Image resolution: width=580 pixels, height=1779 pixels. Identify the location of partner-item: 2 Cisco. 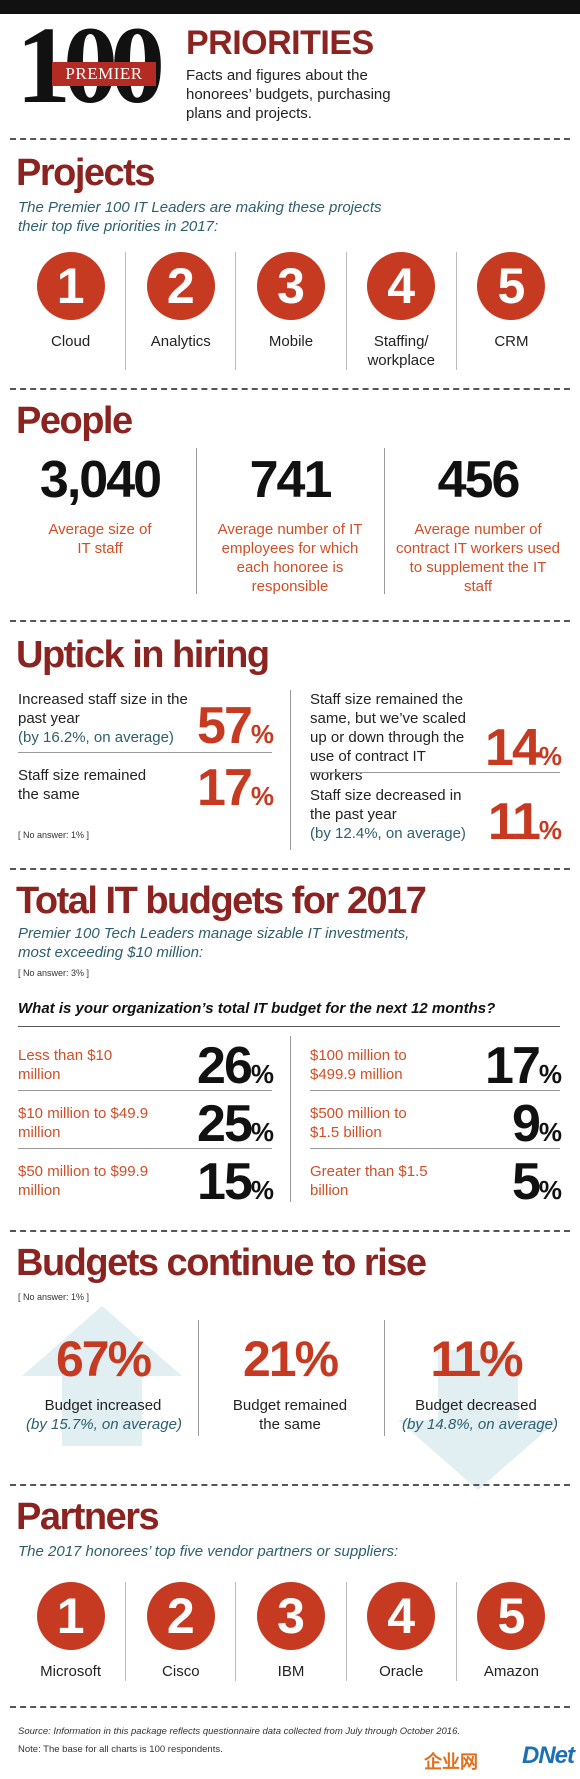
(181, 1631).